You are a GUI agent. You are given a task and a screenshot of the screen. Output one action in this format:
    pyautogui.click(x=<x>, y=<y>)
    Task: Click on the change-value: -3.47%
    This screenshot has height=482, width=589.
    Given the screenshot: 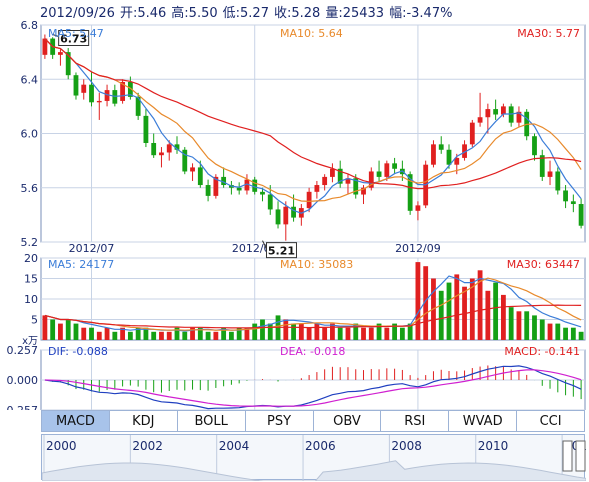 What is the action you would take?
    pyautogui.click(x=429, y=13)
    